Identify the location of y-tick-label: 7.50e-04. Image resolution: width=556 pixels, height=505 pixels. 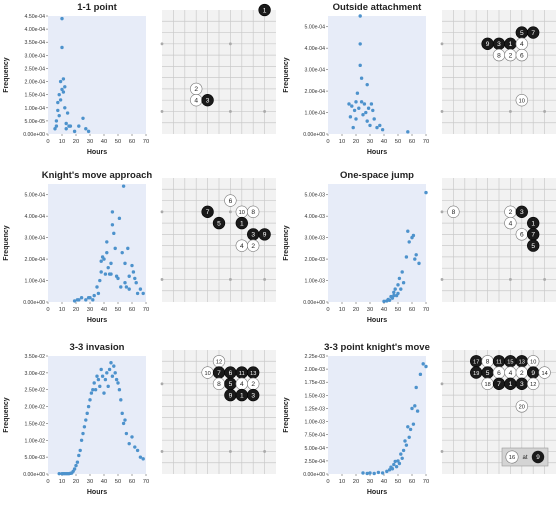
(315, 436).